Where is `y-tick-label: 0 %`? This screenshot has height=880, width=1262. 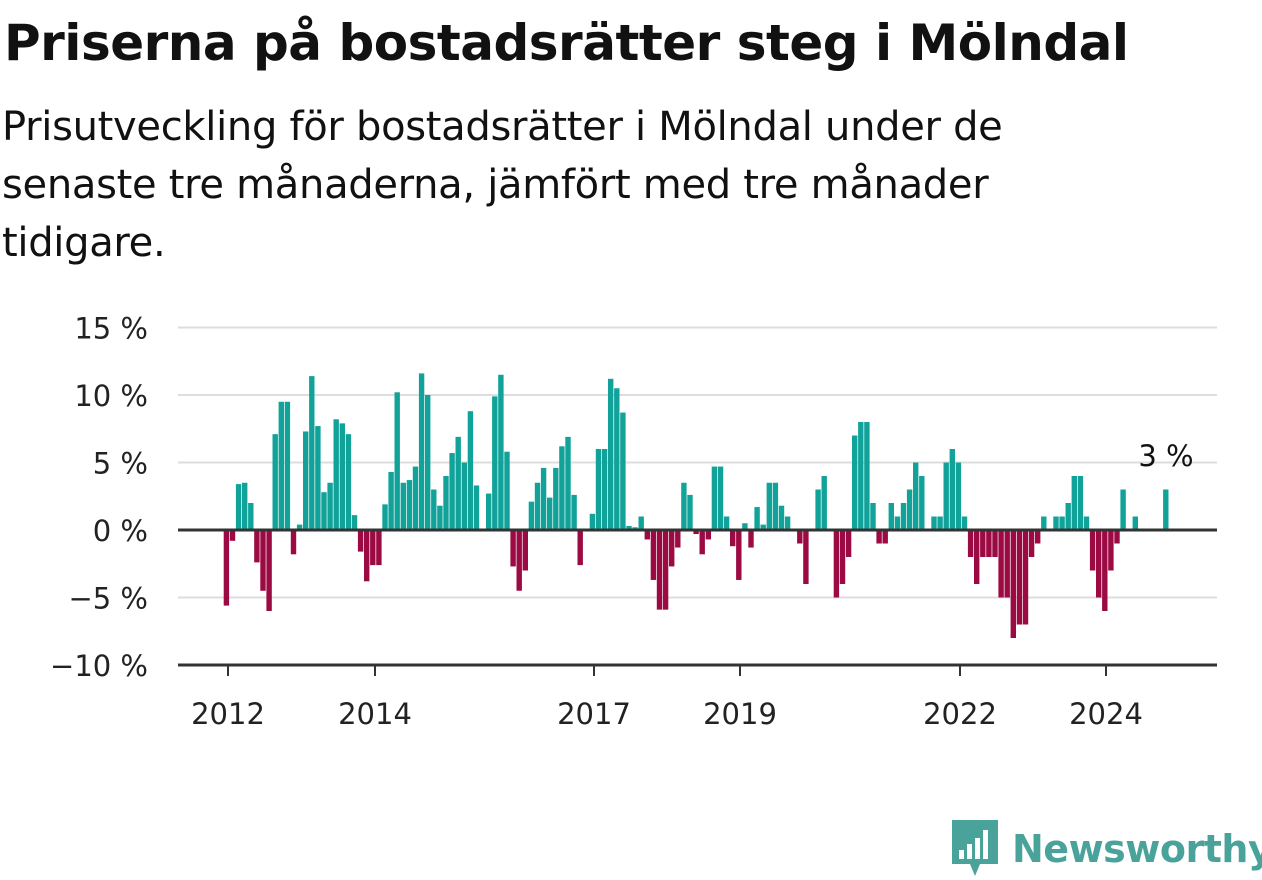 y-tick-label: 0 % is located at coordinates (120, 531).